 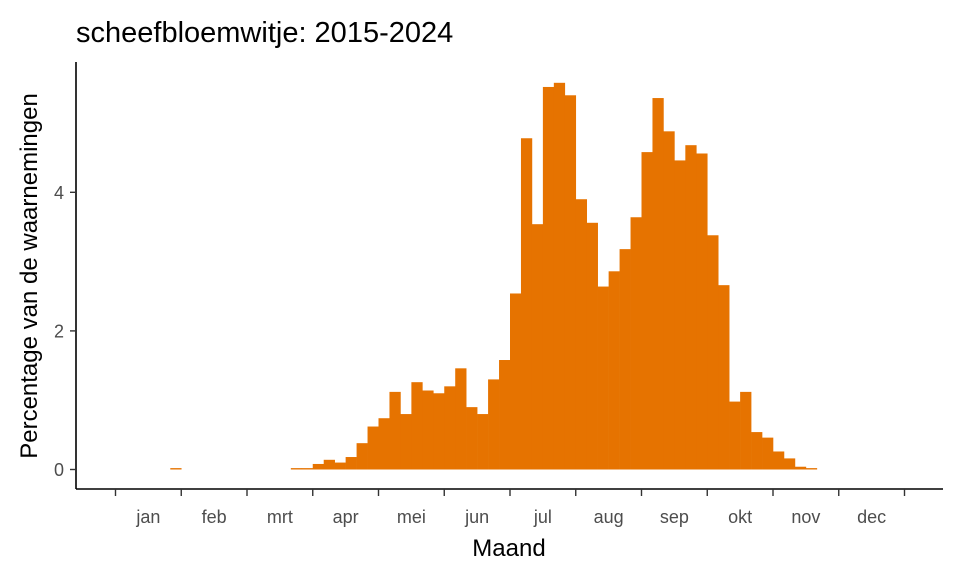 I want to click on x-tick-label-aug: aug, so click(x=609, y=517).